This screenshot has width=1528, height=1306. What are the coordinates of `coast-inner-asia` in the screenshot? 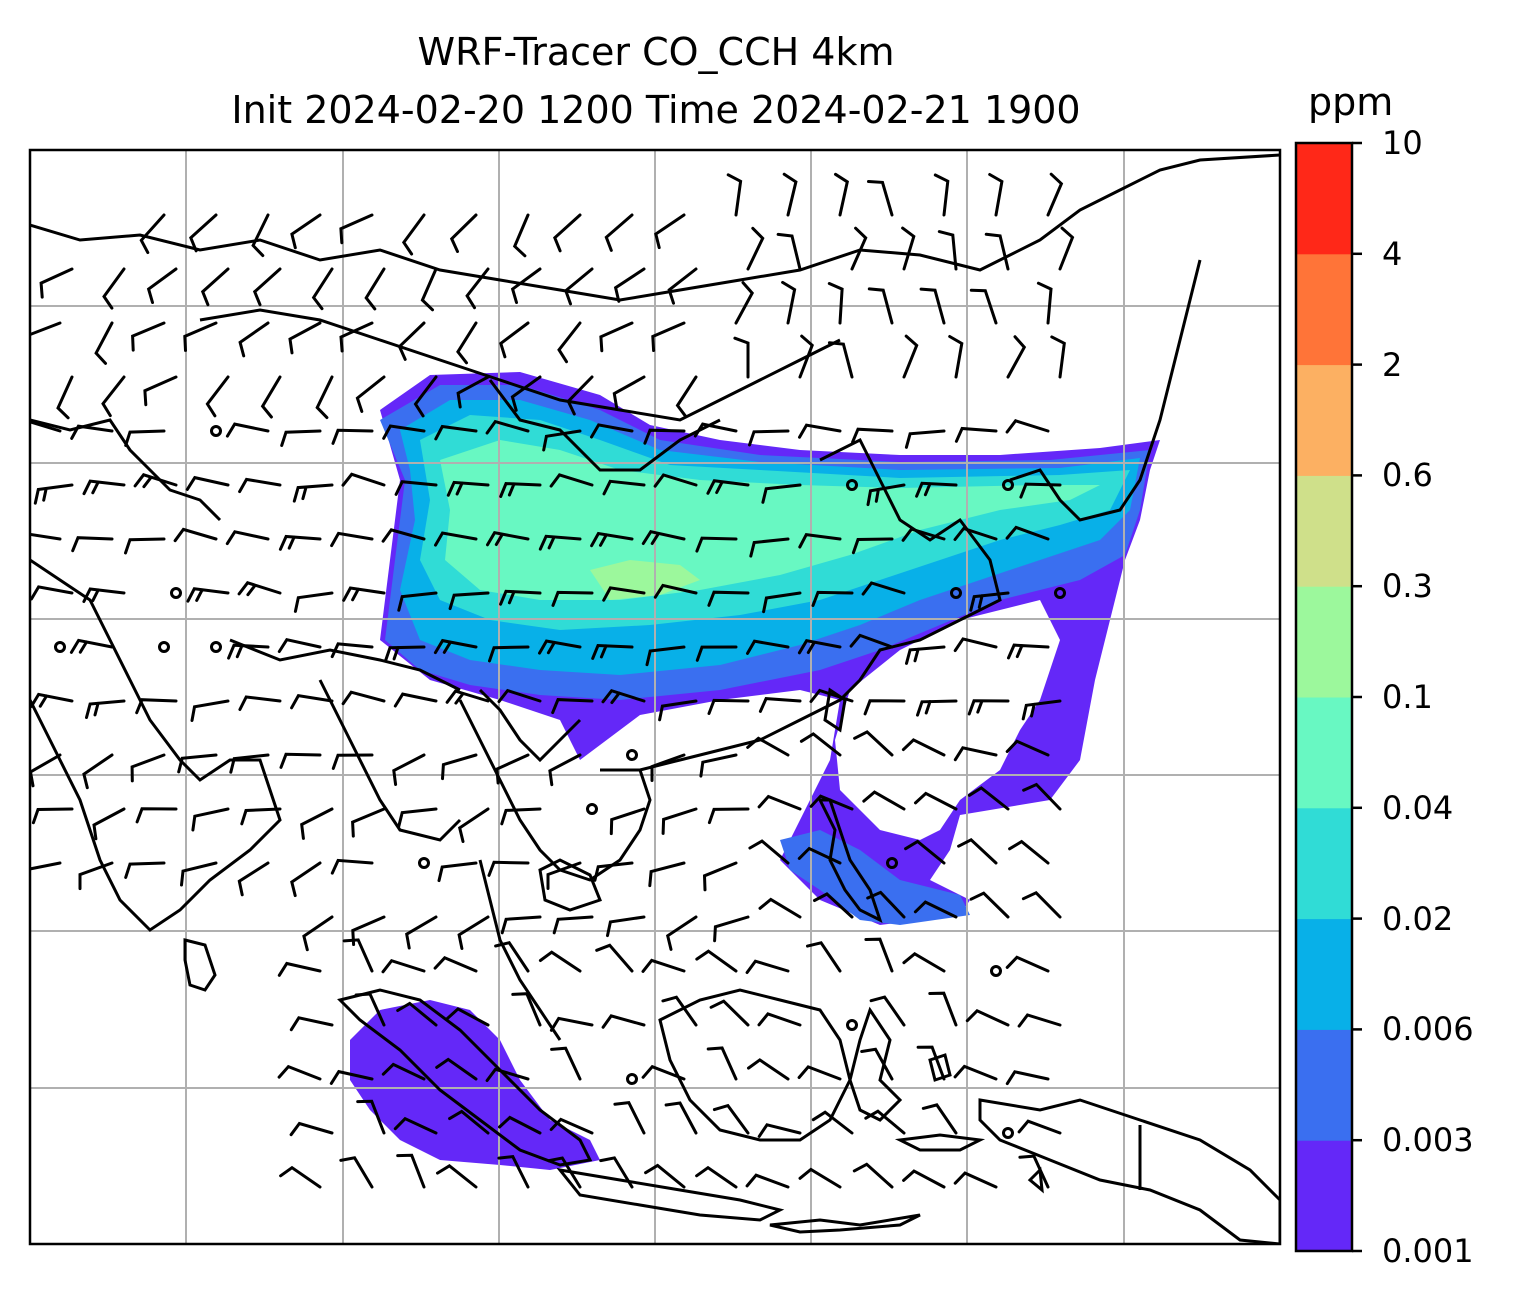 It's located at (520, 365).